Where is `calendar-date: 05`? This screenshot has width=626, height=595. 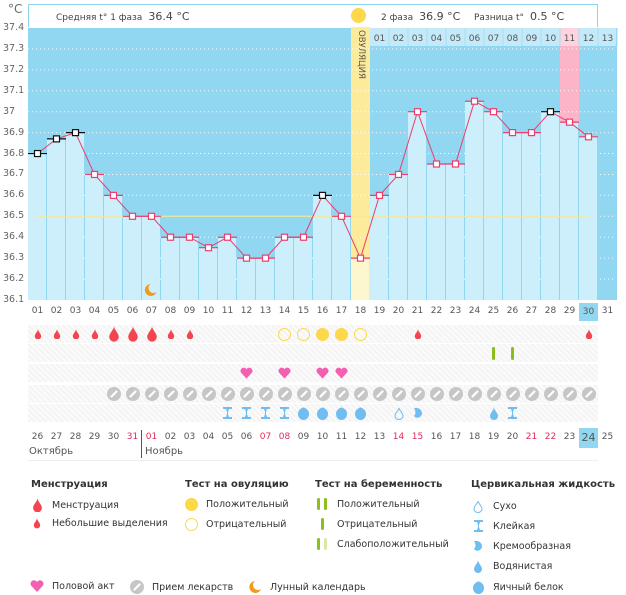 calendar-date: 05 is located at coordinates (227, 437).